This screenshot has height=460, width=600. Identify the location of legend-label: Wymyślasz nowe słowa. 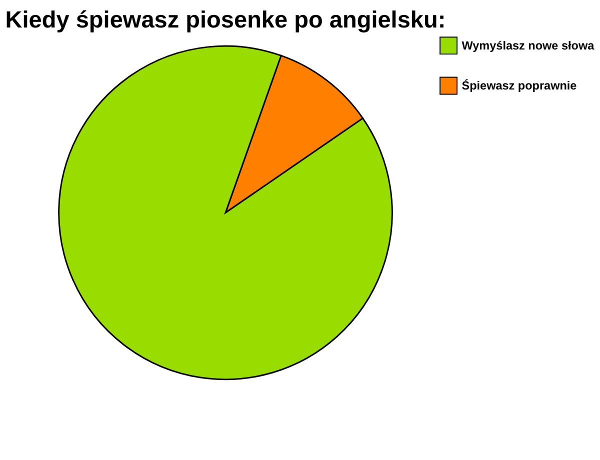
(528, 45).